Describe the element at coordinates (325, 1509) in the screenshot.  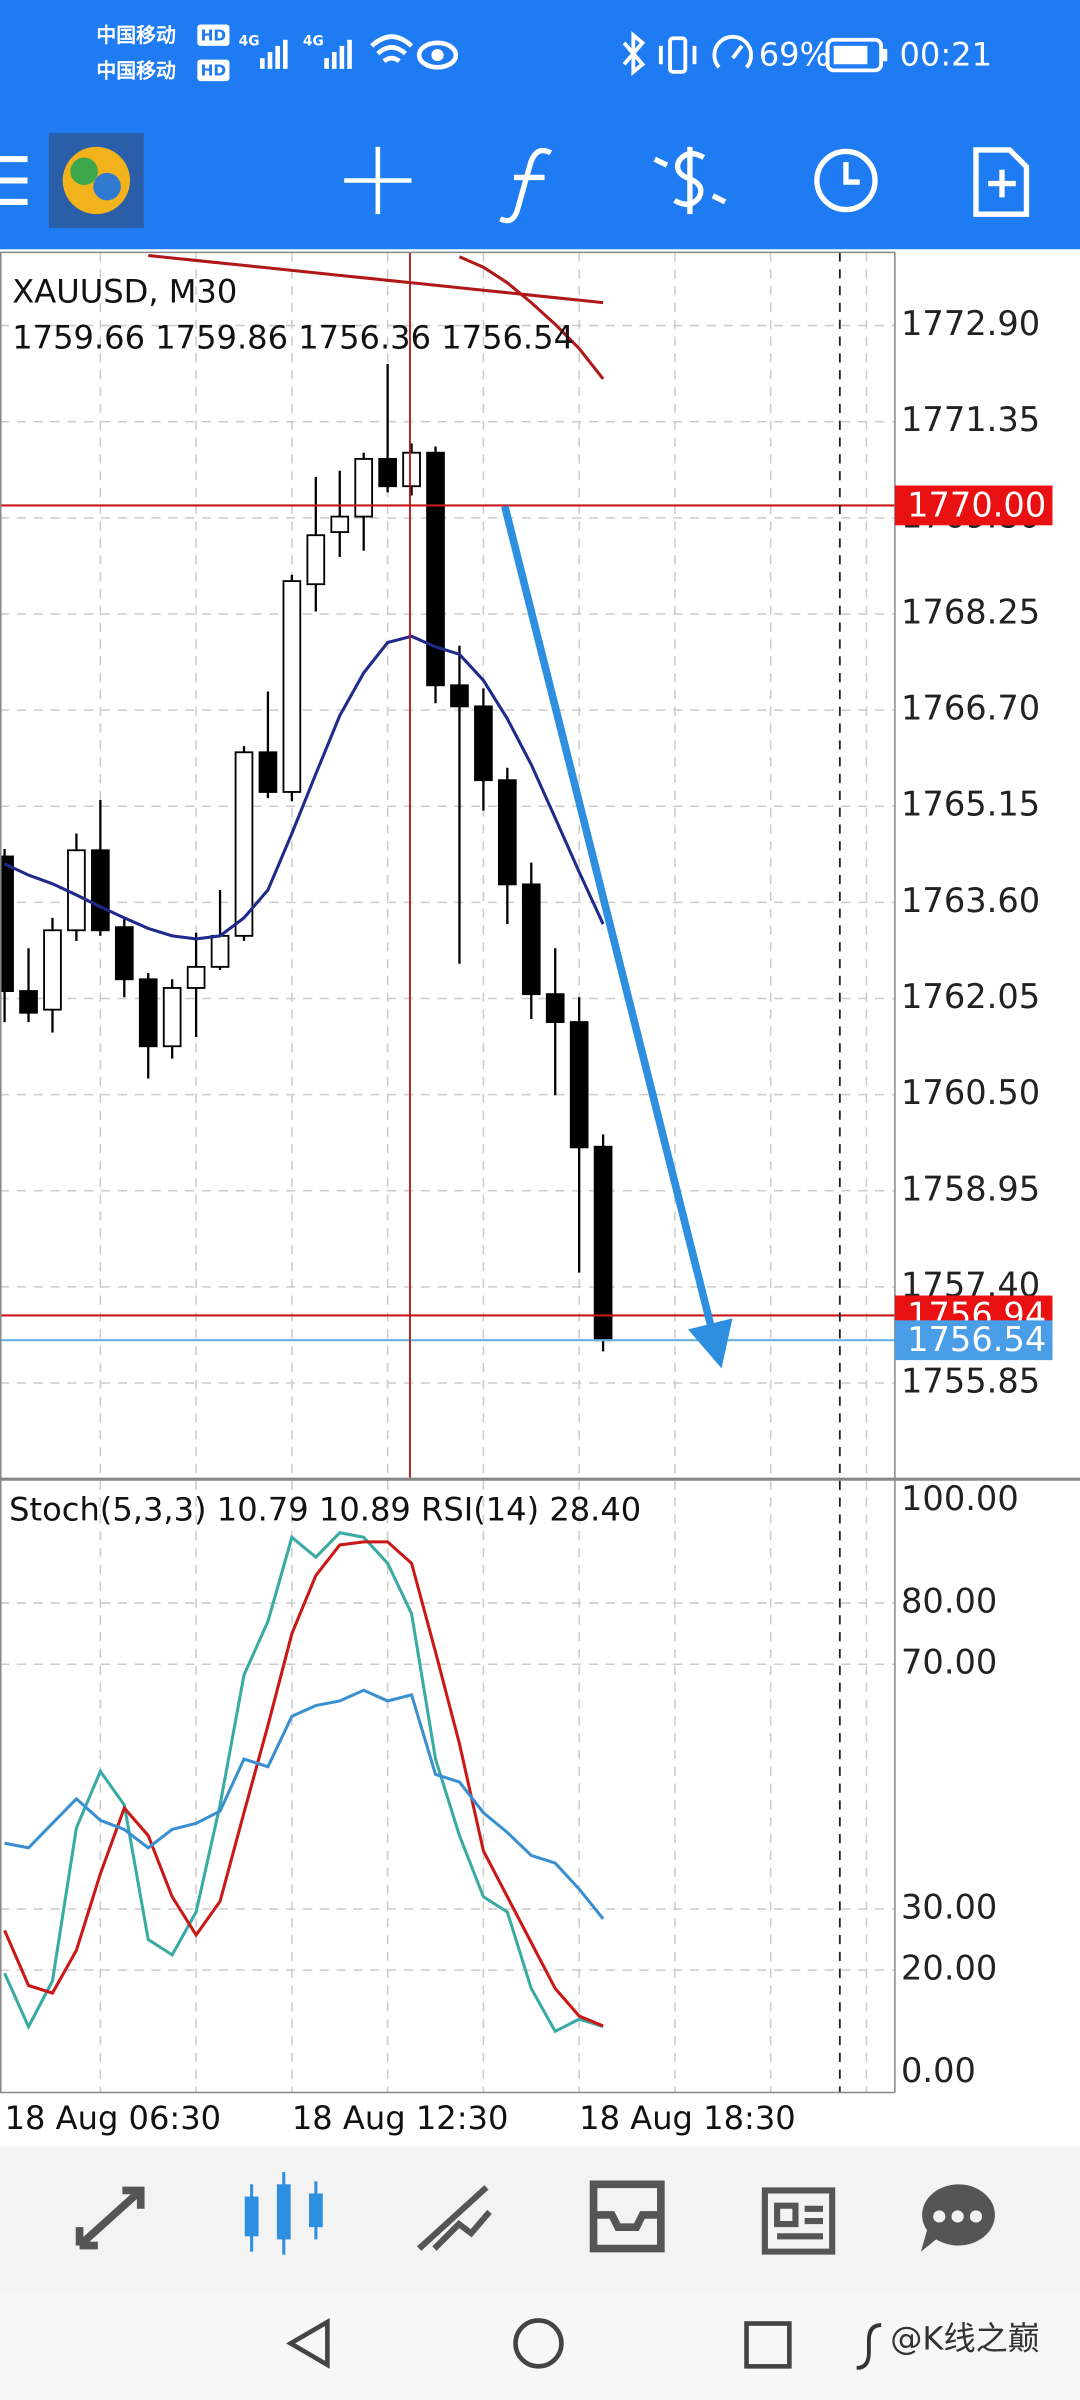
I see `indicator-title: Stoch(5,3,3) 10.79 10.89 RSI(14) 28.40` at that location.